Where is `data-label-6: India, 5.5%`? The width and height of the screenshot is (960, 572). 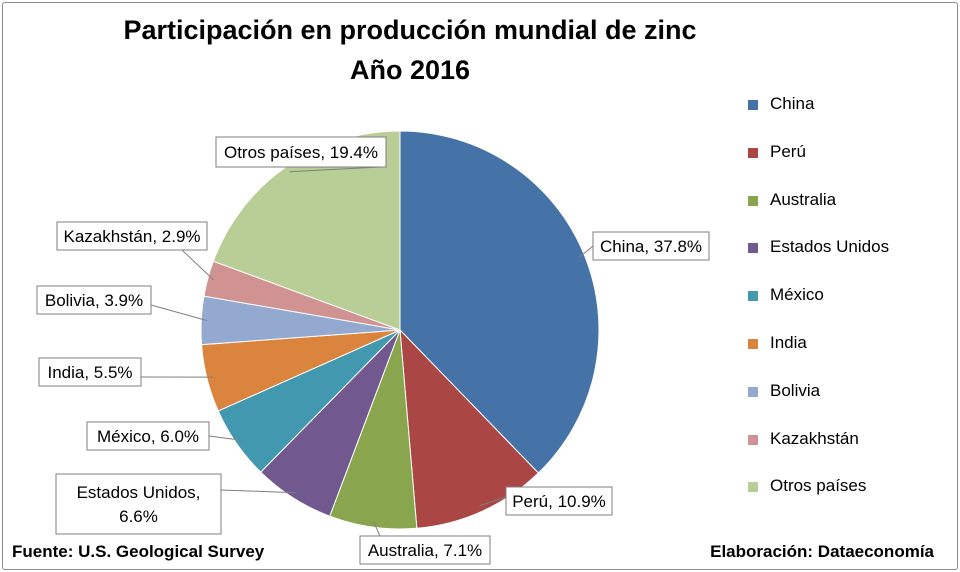 data-label-6: India, 5.5% is located at coordinates (90, 372).